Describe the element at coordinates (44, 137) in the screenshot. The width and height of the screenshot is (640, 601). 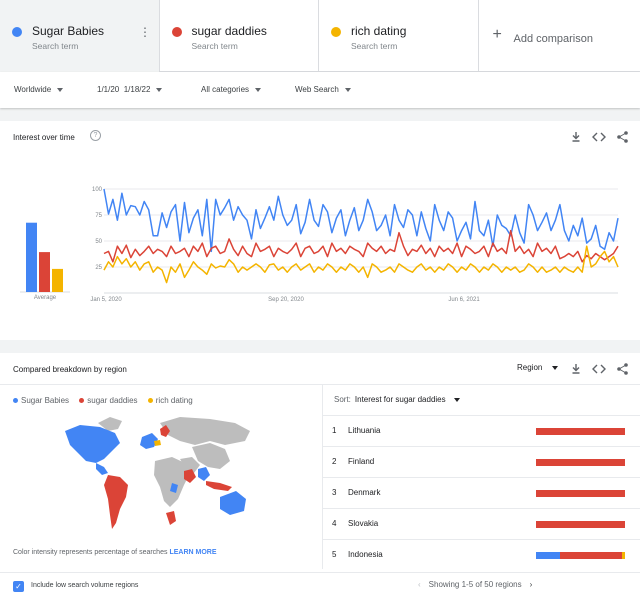
I see `interest-title: Interest over time` at that location.